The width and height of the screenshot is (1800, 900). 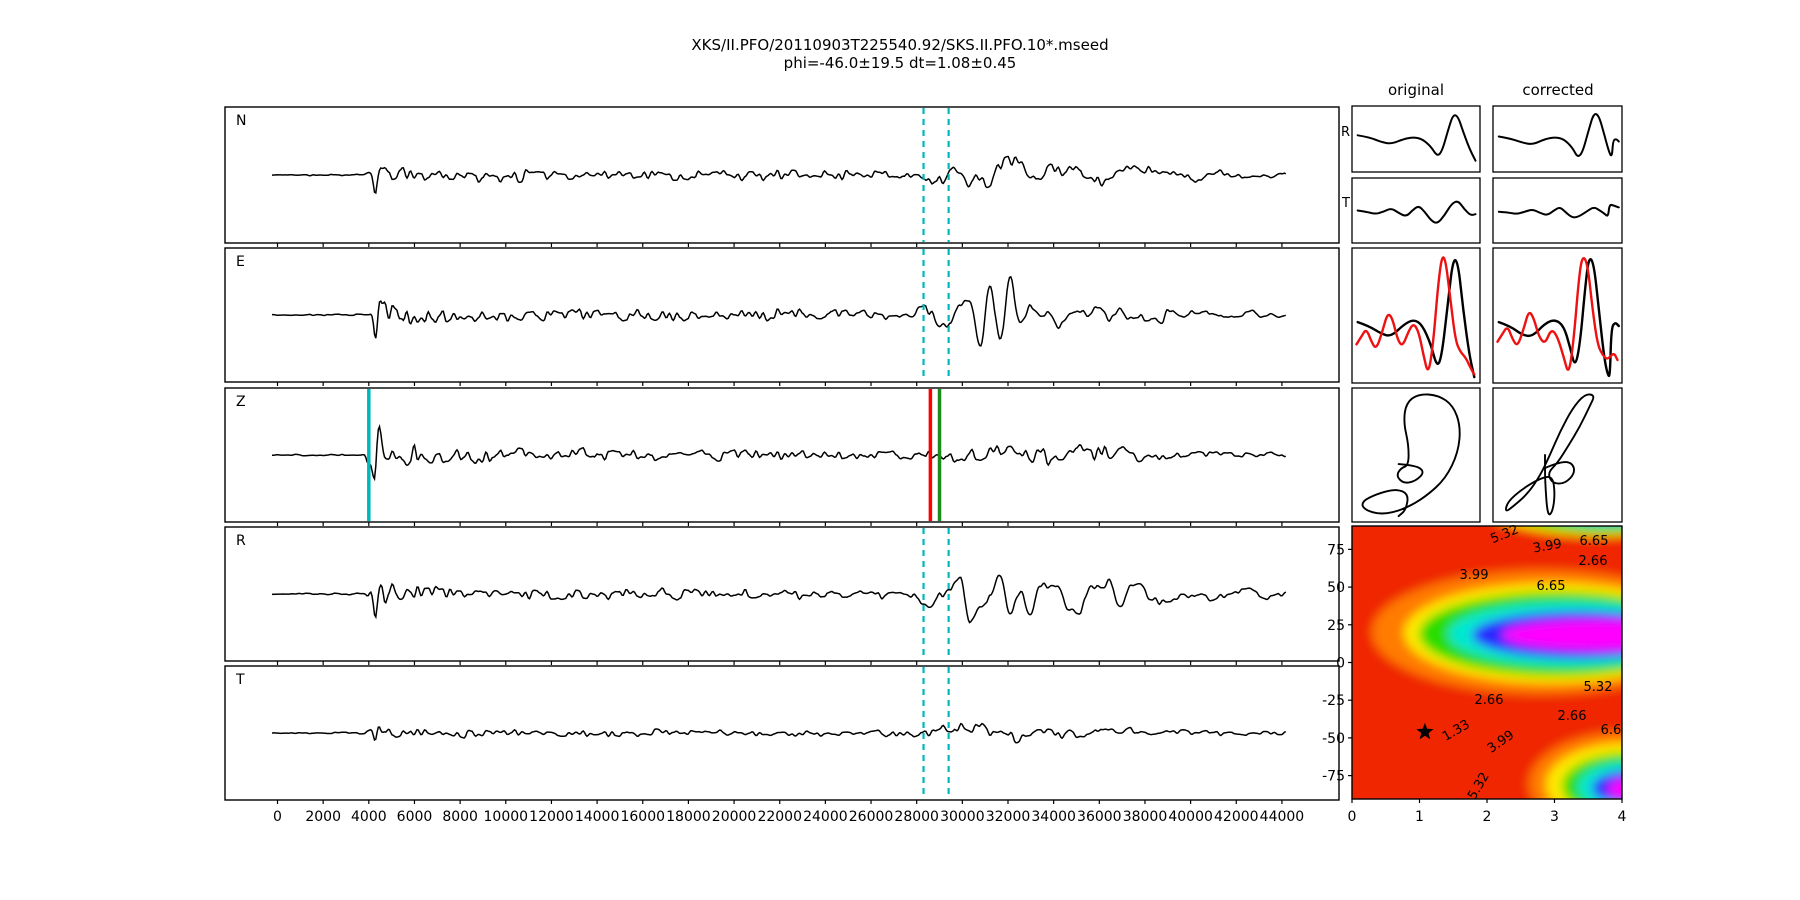 I want to click on pulse-panel-r-original, so click(x=1416, y=139).